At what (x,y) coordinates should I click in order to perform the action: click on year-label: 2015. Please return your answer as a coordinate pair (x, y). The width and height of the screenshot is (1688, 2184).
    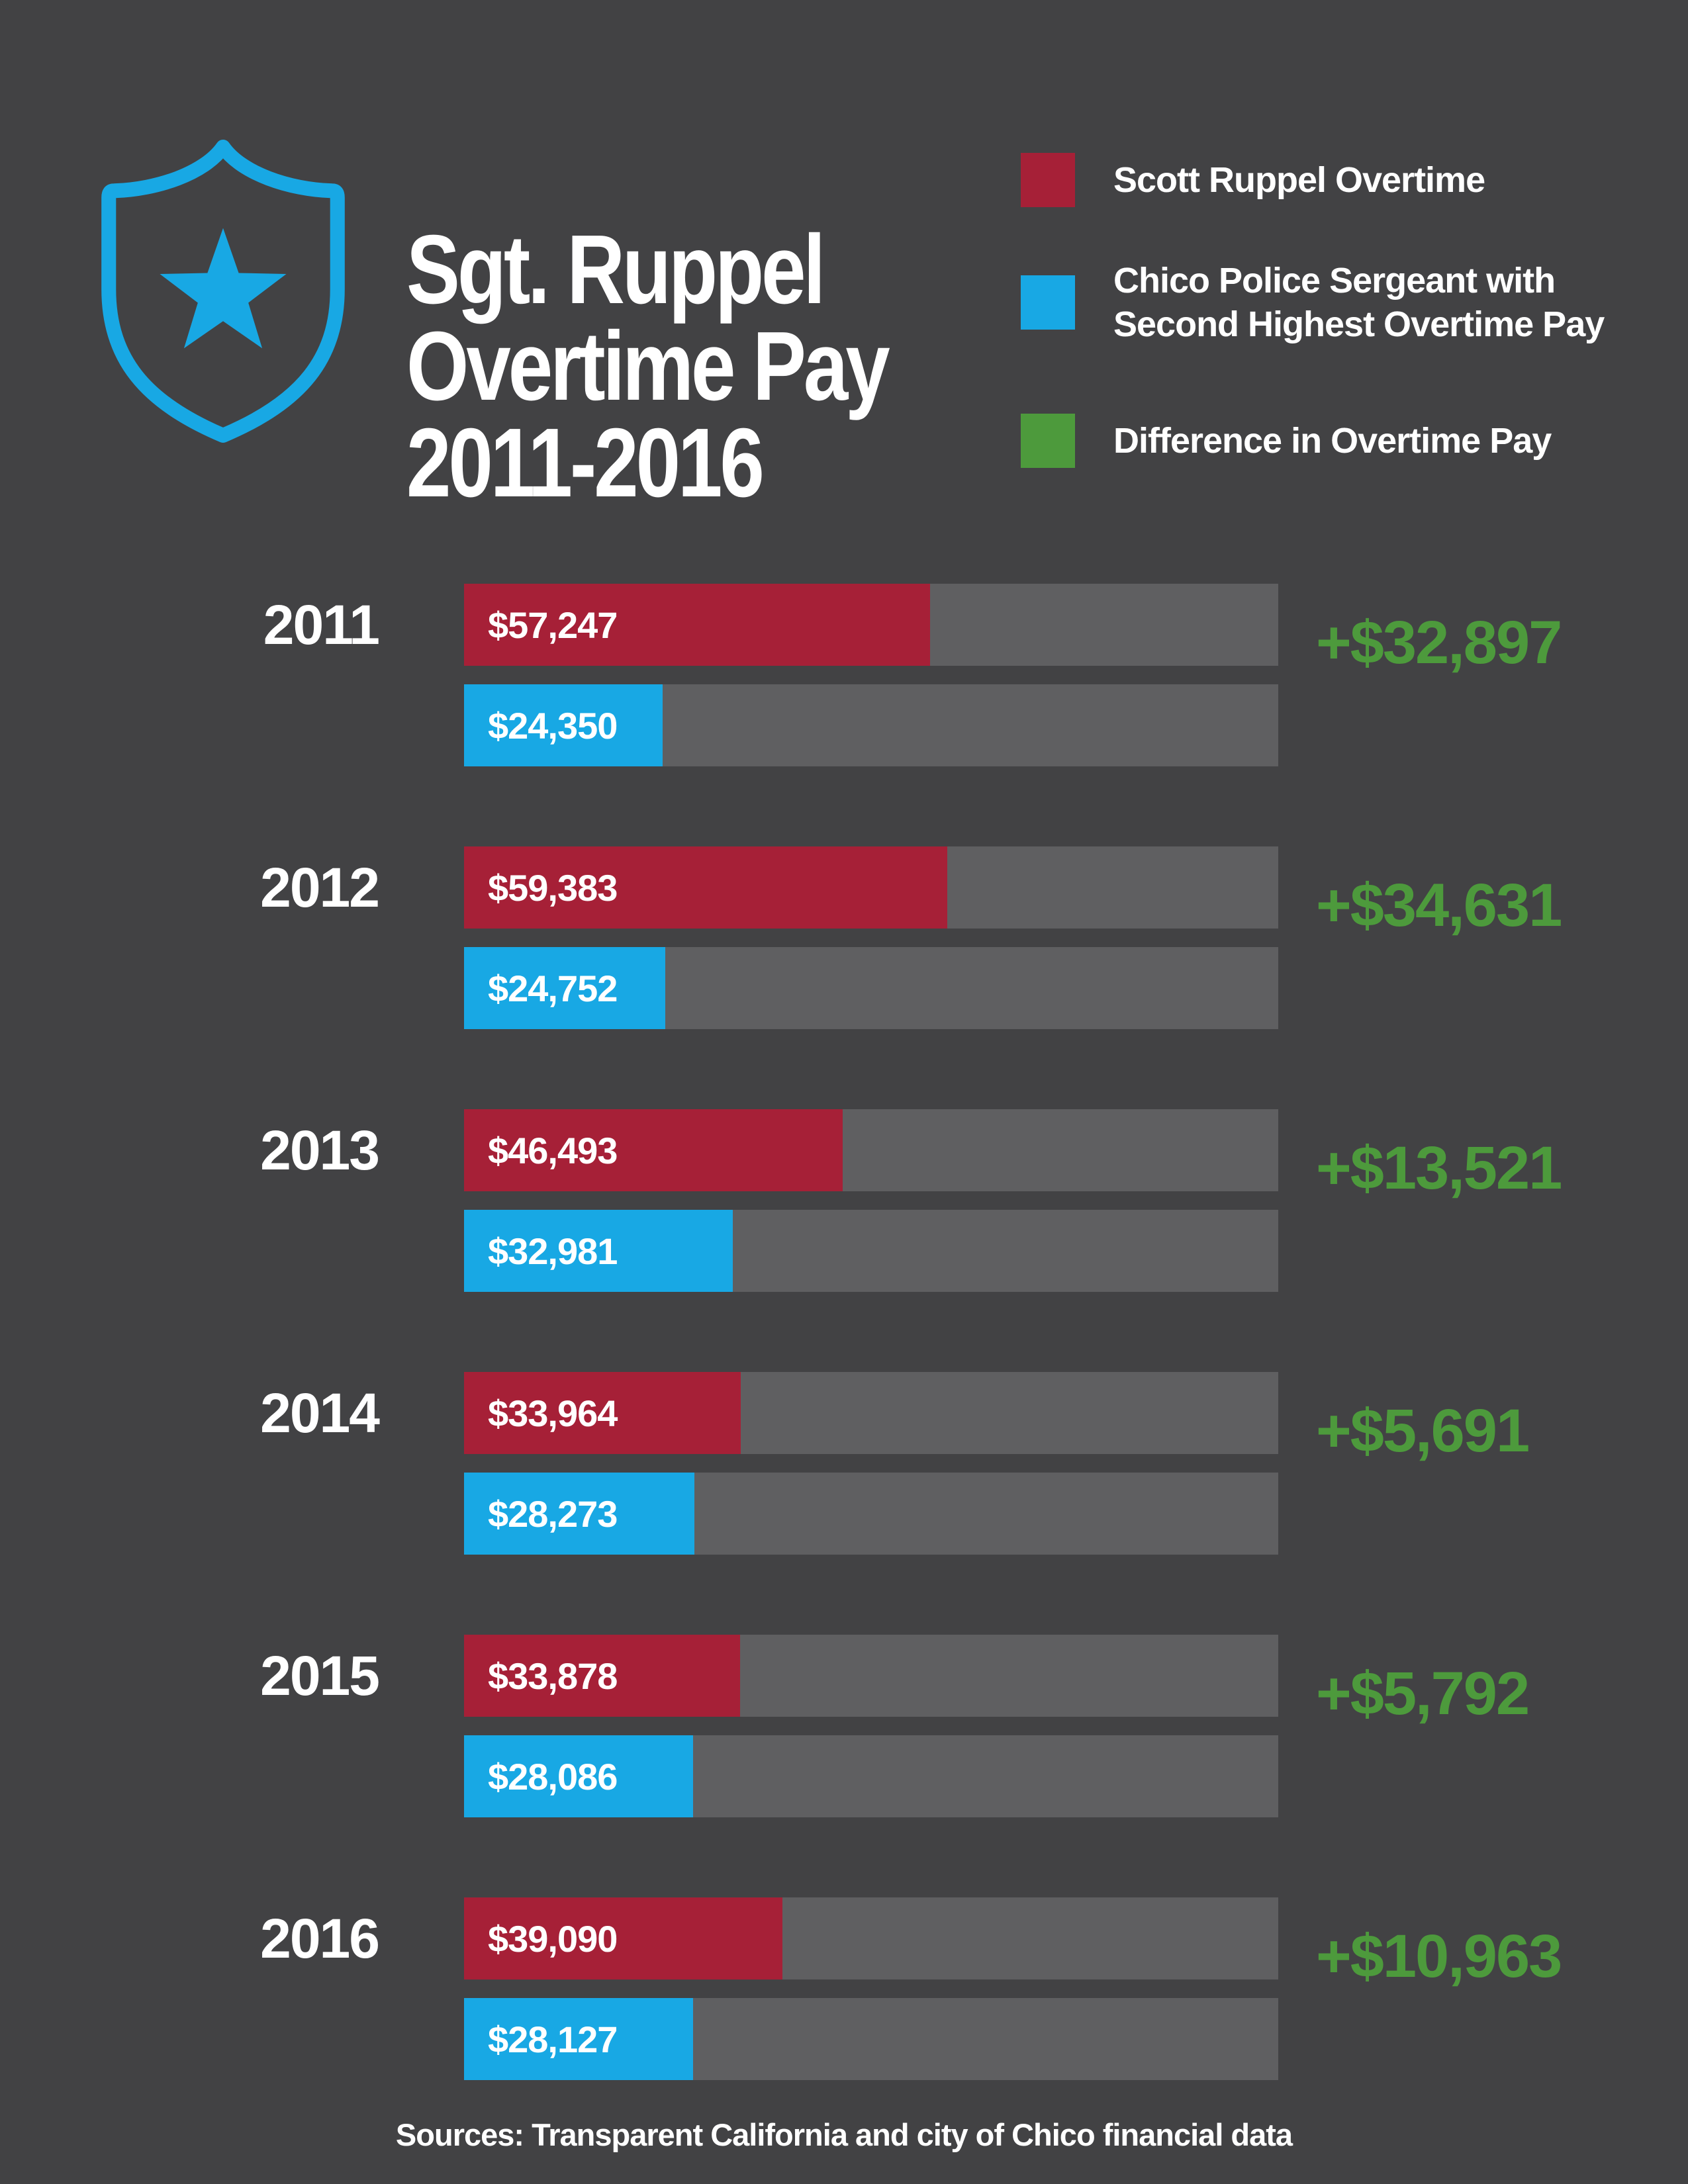
    Looking at the image, I should click on (320, 1675).